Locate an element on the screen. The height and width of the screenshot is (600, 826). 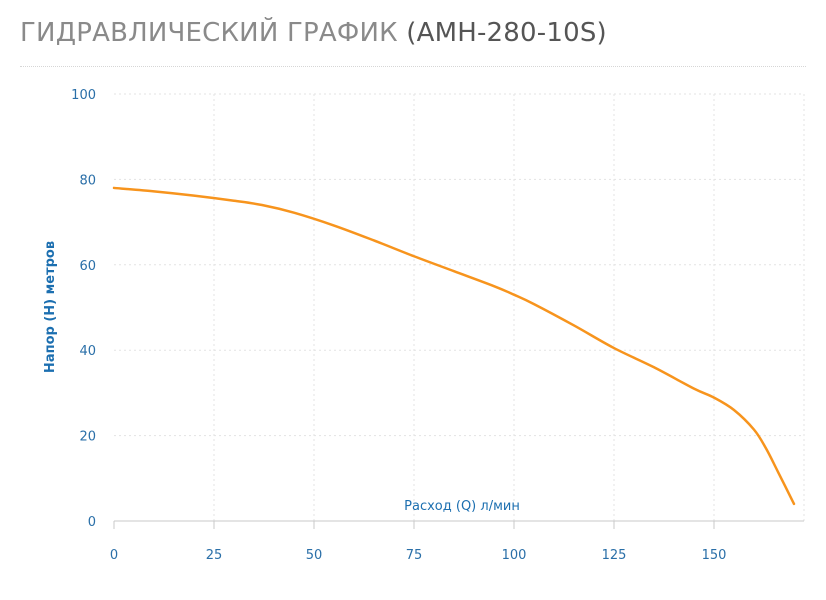
y-tick-label-80: 80 is located at coordinates (87, 180).